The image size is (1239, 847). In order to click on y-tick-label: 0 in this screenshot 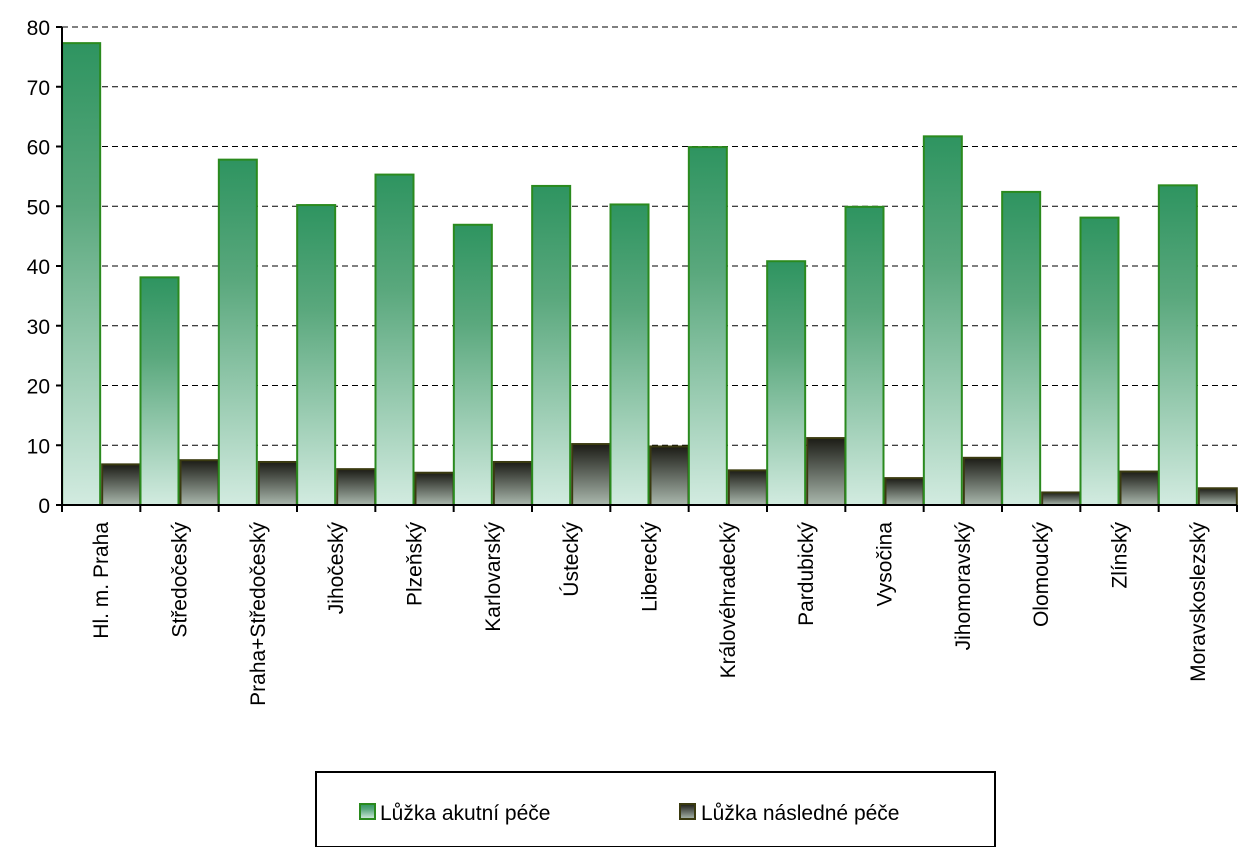, I will do `click(44, 506)`.